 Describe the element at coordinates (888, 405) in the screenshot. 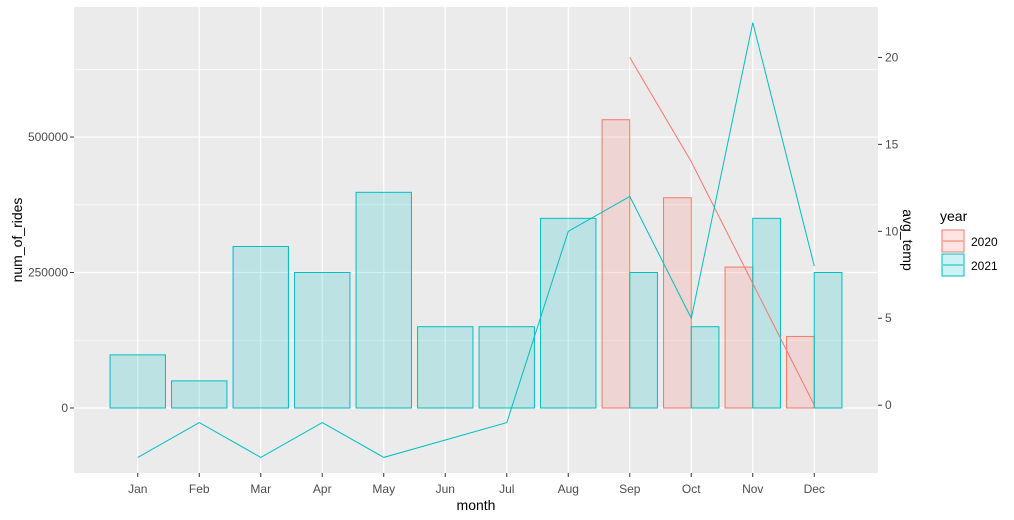

I see `y2-tick-label: 0` at that location.